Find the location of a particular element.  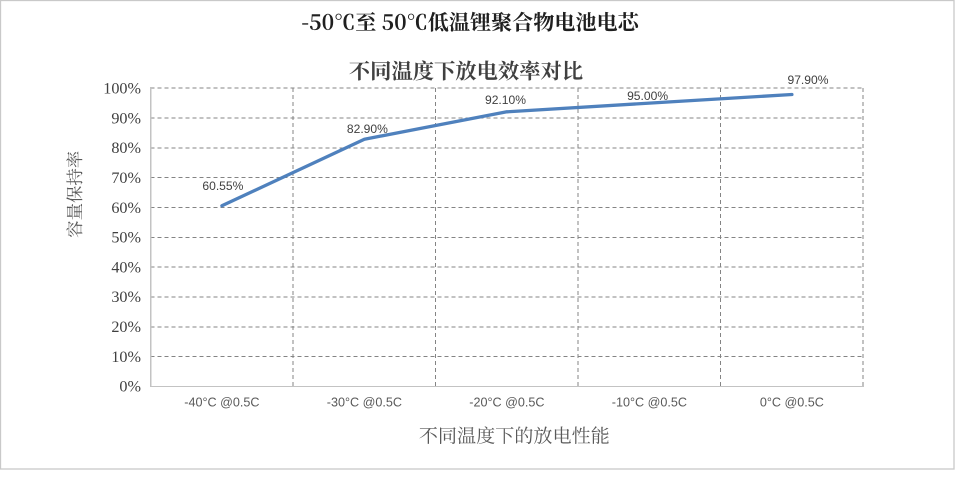

svg-text: 10% is located at coordinates (126, 357).